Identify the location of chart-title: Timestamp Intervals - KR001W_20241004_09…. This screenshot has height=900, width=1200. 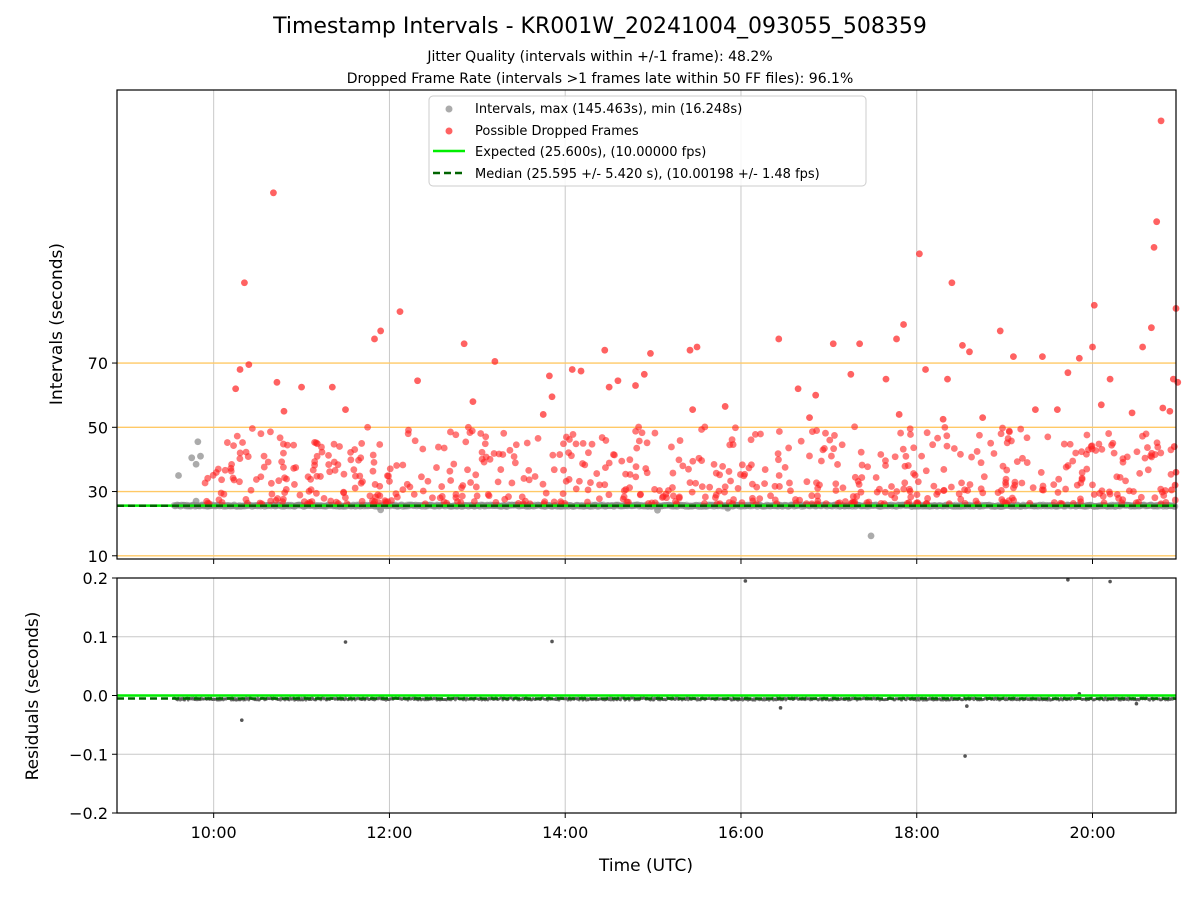
(600, 26).